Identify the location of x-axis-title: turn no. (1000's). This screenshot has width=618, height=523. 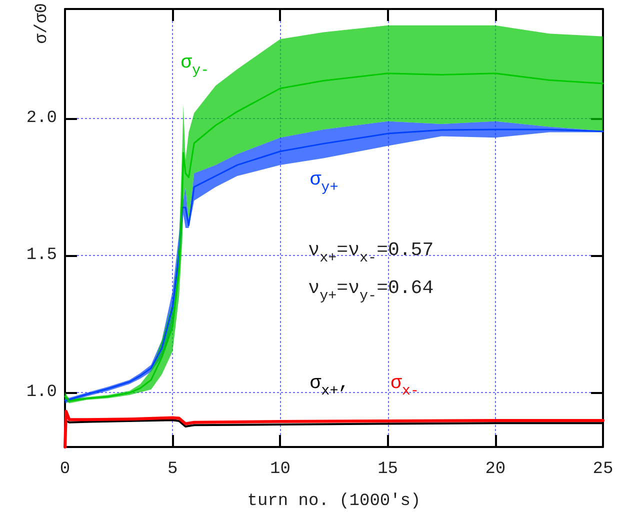
(334, 501).